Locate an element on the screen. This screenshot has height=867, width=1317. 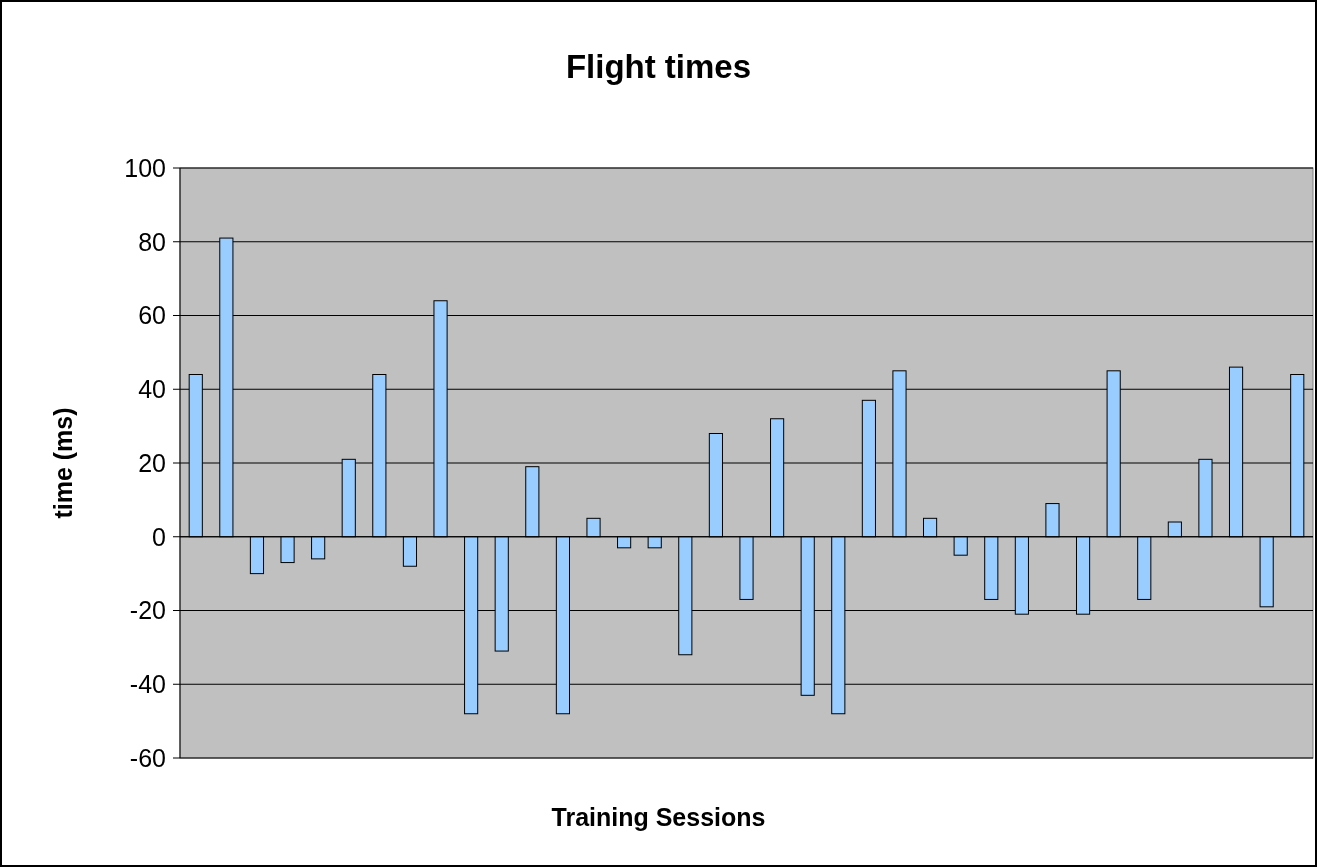
y-tick-label: 0 is located at coordinates (159, 536).